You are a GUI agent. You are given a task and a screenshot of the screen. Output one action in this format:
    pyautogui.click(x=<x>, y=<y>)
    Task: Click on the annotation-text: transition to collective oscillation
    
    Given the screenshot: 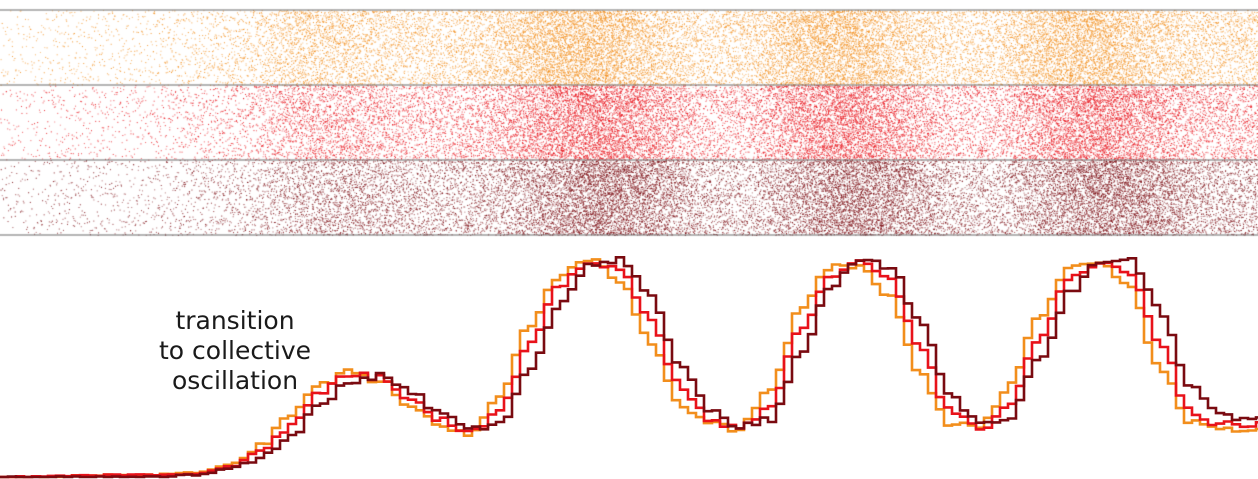 What is the action you would take?
    pyautogui.click(x=235, y=351)
    